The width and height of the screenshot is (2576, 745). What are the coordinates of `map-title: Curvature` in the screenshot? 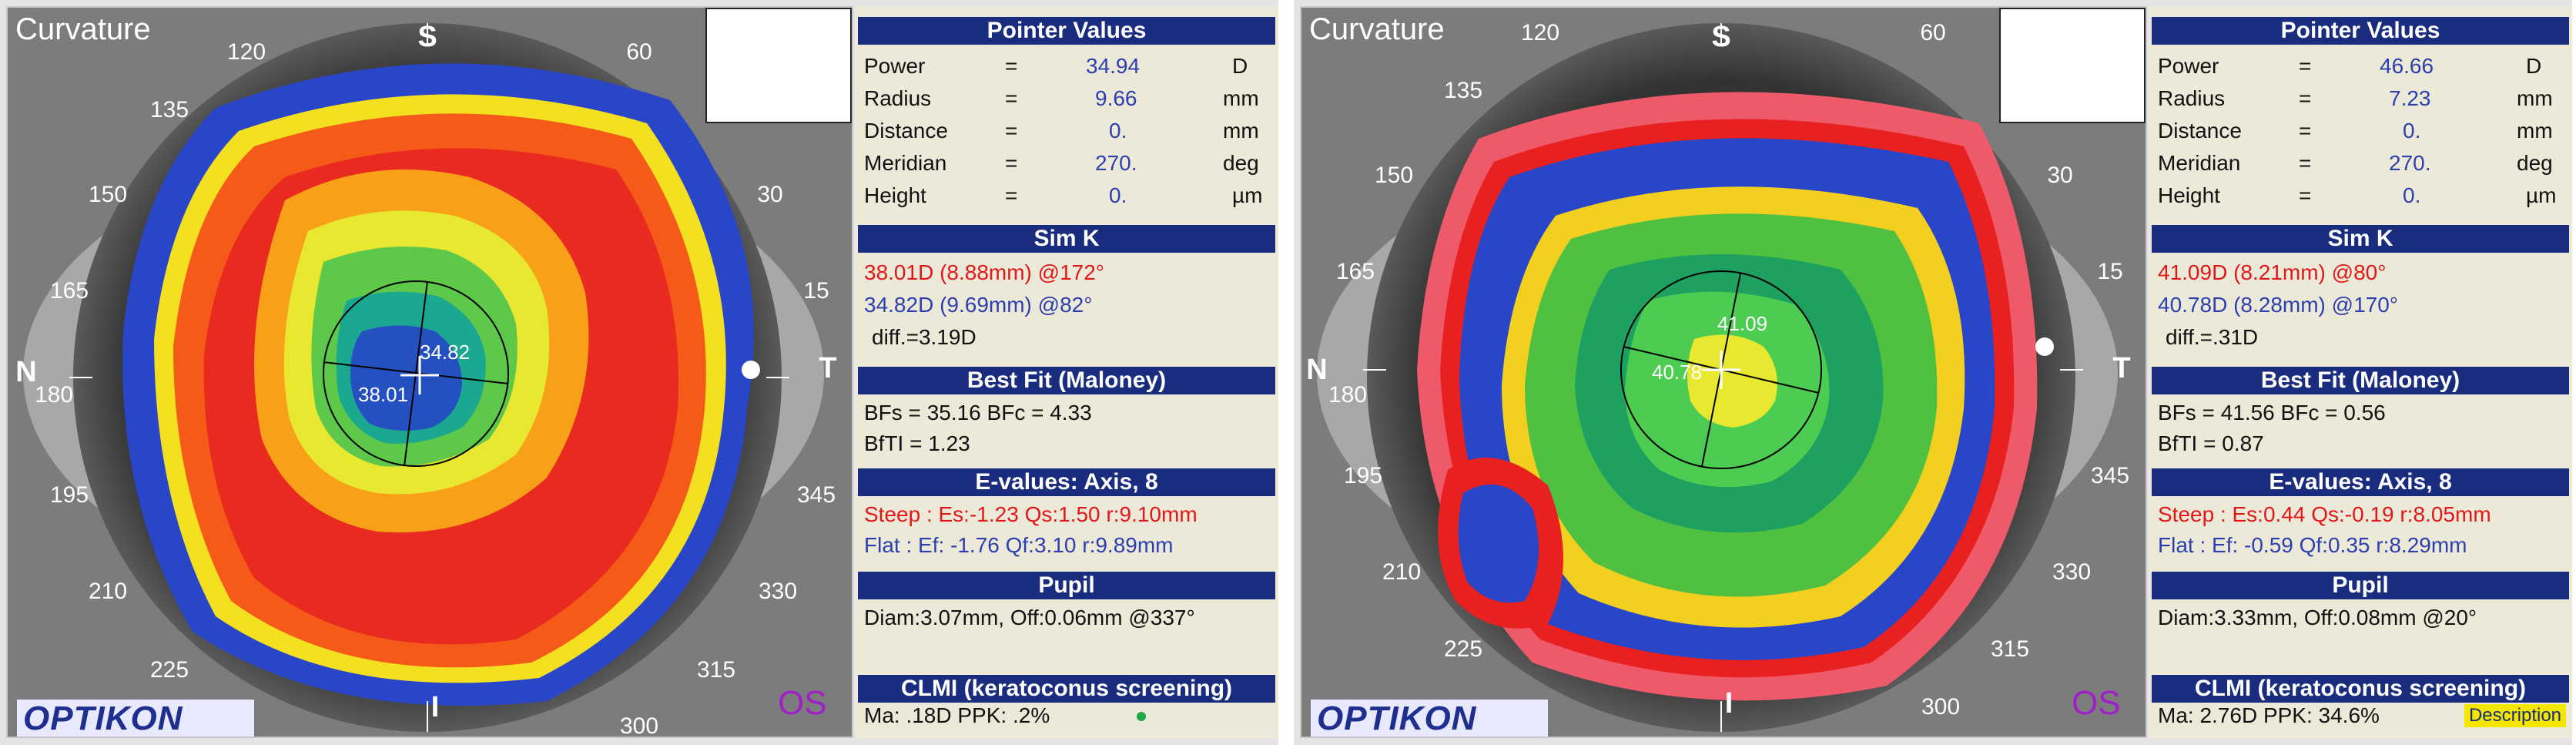 It's located at (1377, 29).